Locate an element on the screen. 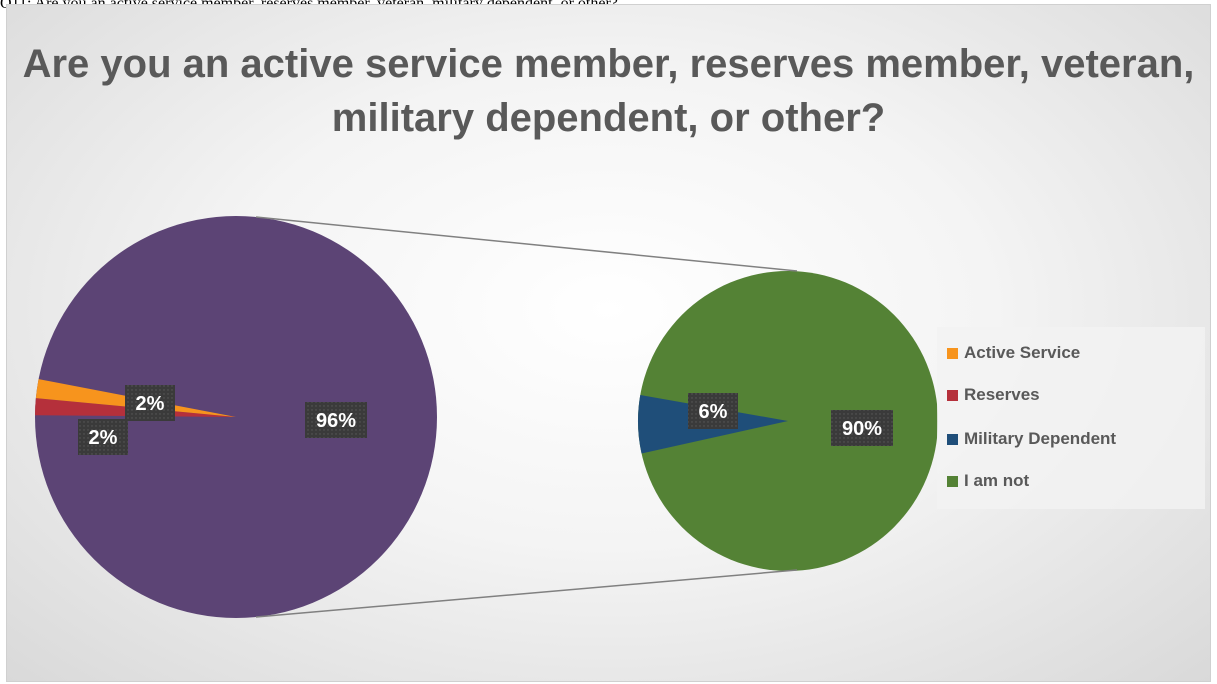  data-label-i-am-not: 90% is located at coordinates (862, 428).